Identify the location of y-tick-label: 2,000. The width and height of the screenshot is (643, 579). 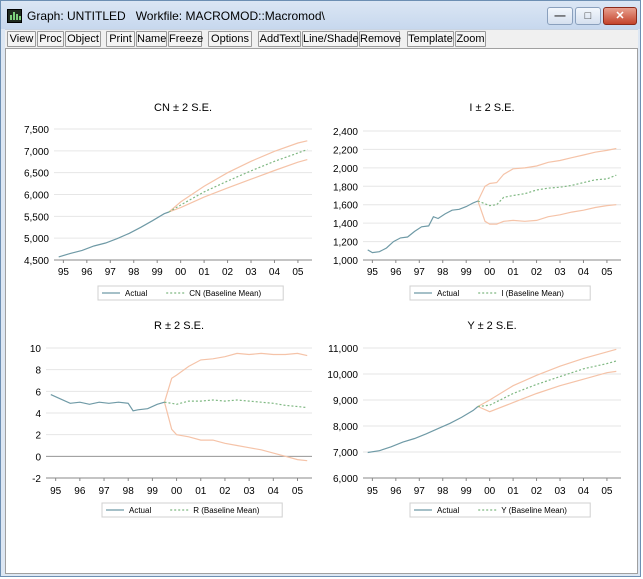
(345, 169).